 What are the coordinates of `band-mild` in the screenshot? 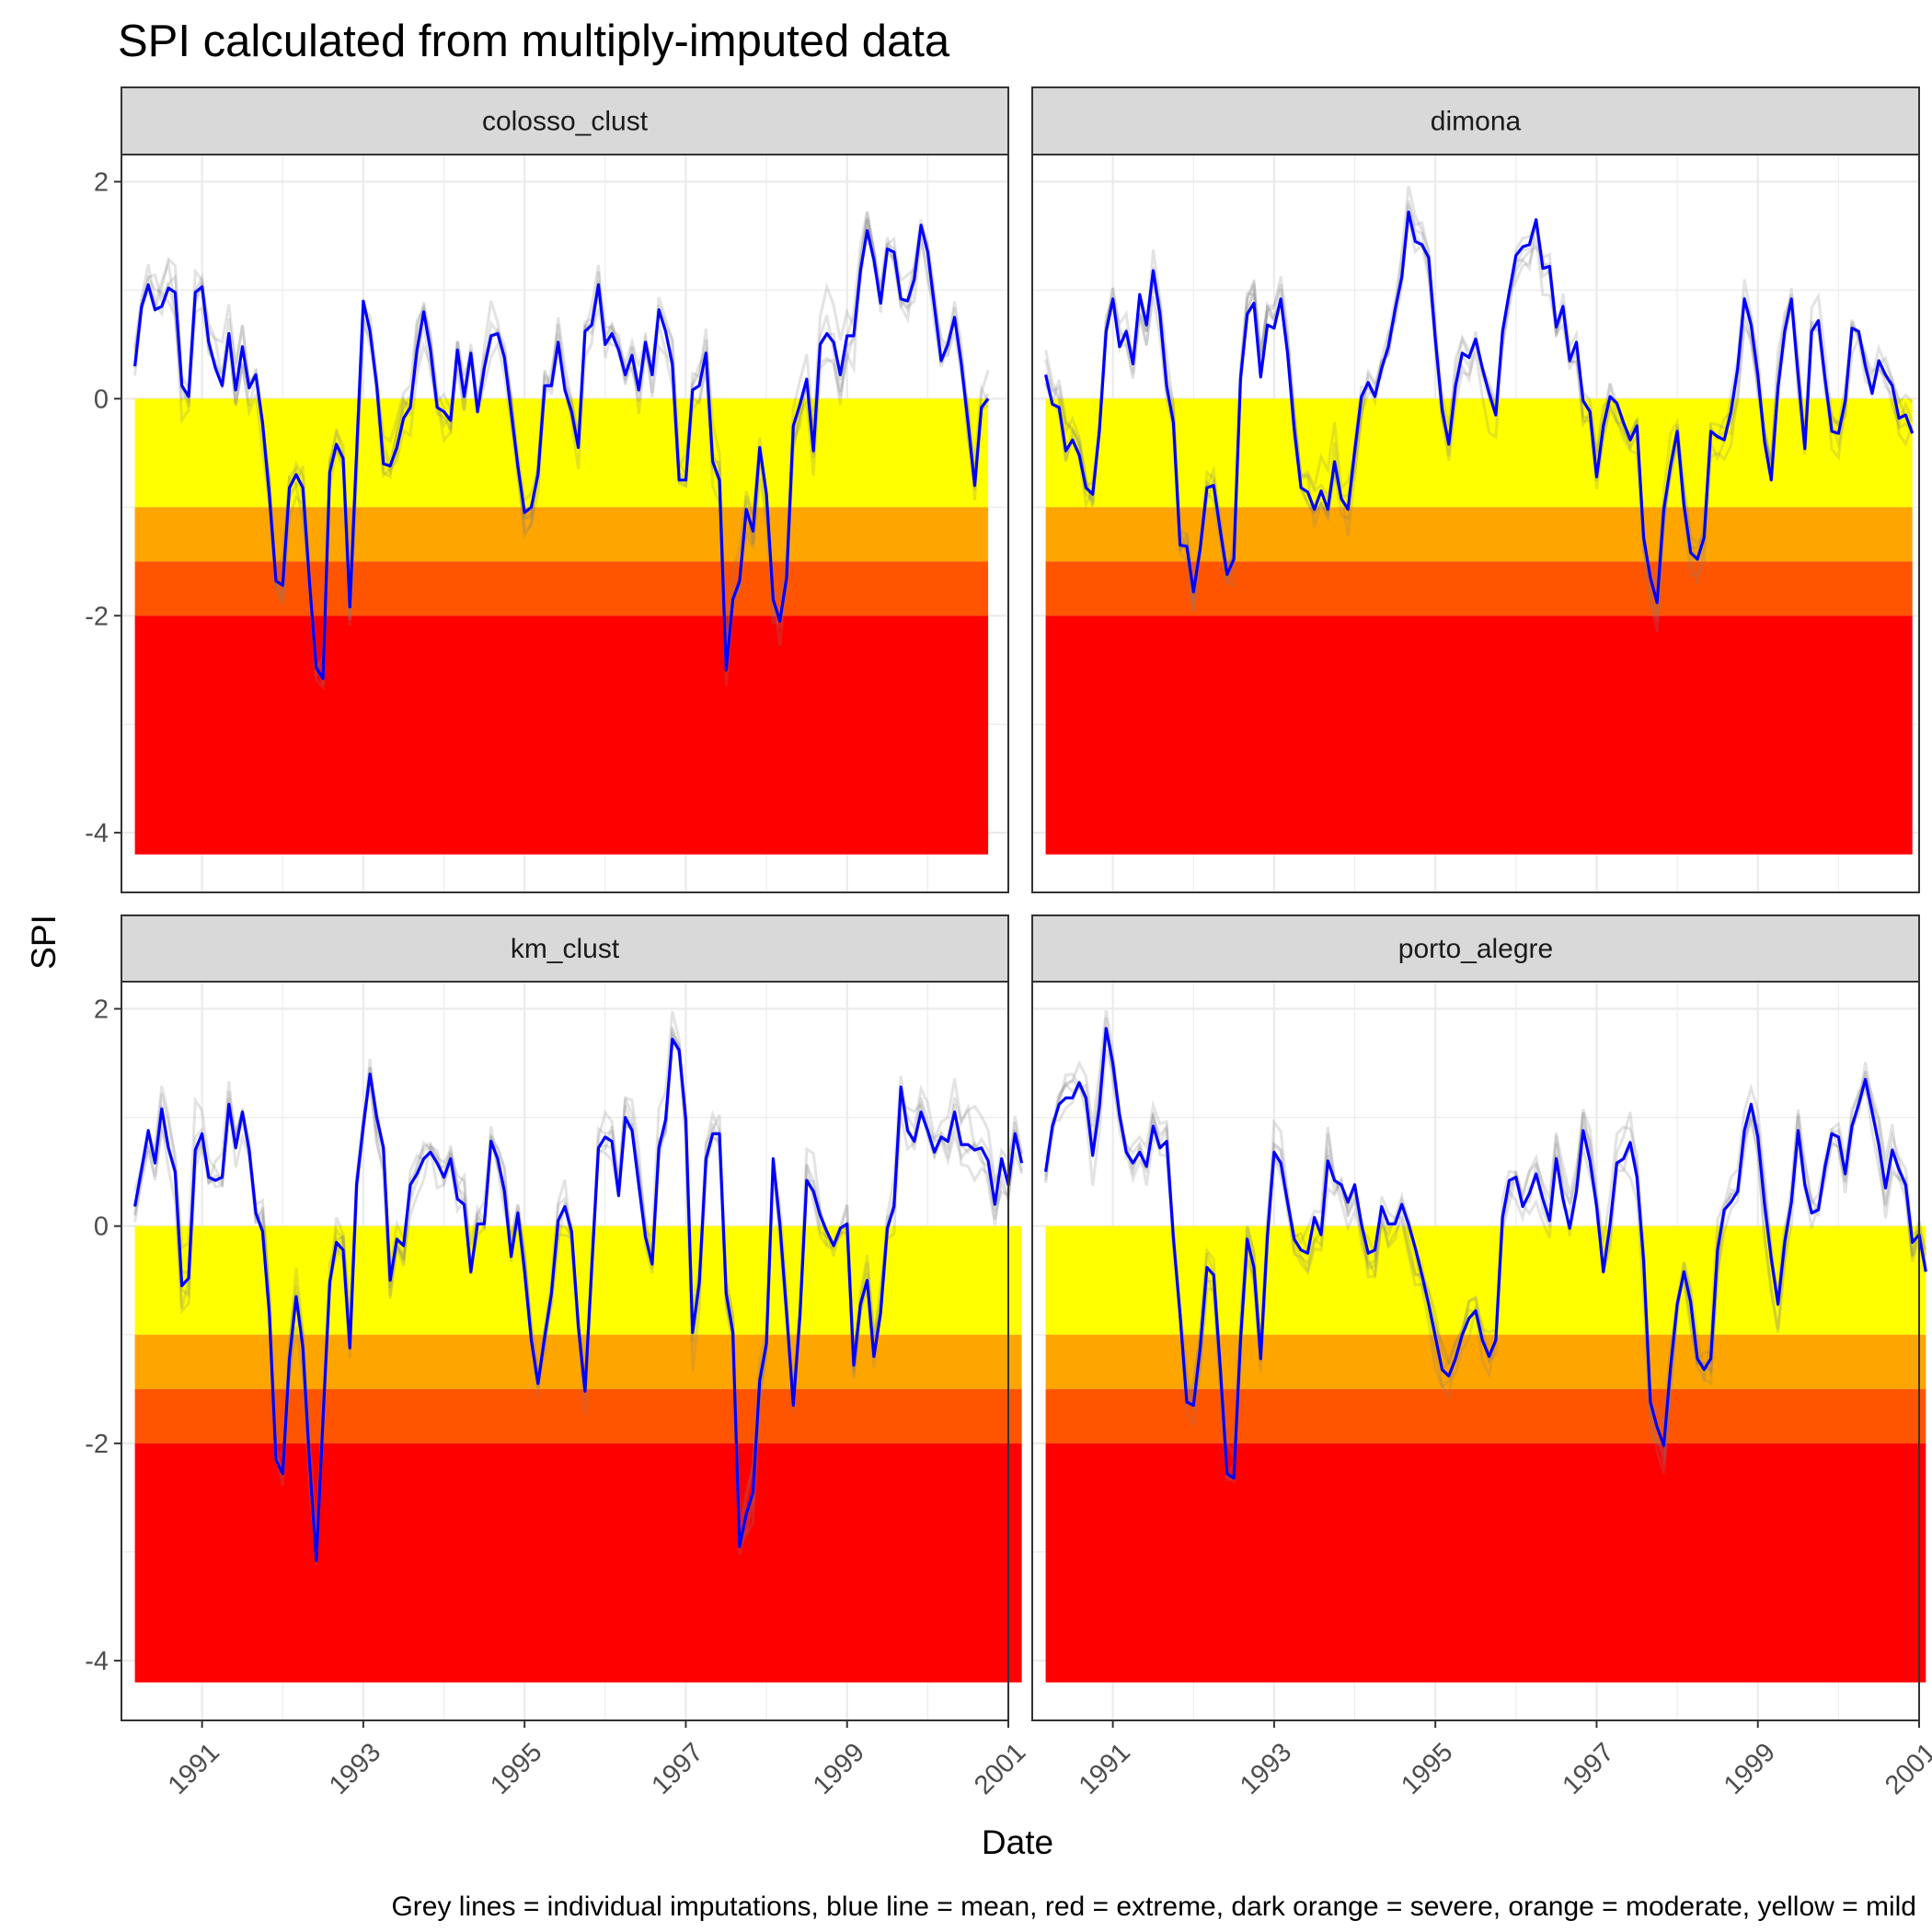 It's located at (561, 453).